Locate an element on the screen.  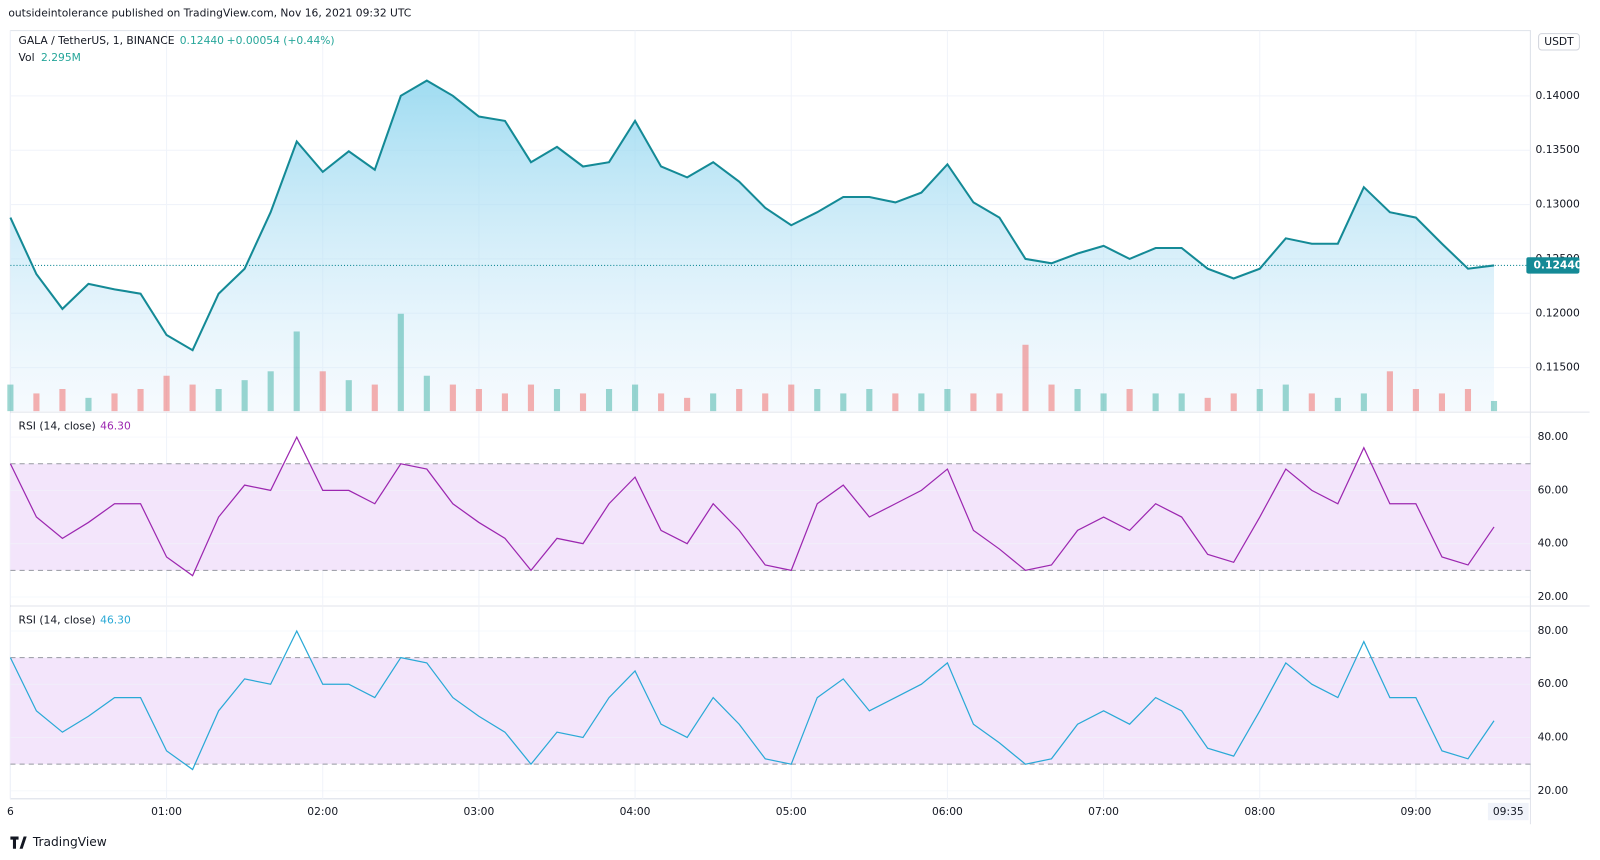
brand: TradingView is located at coordinates (69, 842).